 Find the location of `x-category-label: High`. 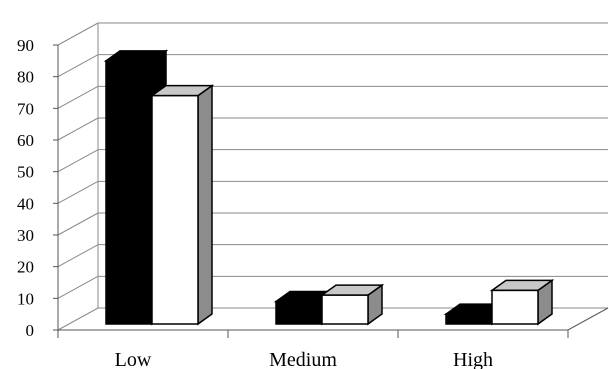

x-category-label: High is located at coordinates (473, 359).